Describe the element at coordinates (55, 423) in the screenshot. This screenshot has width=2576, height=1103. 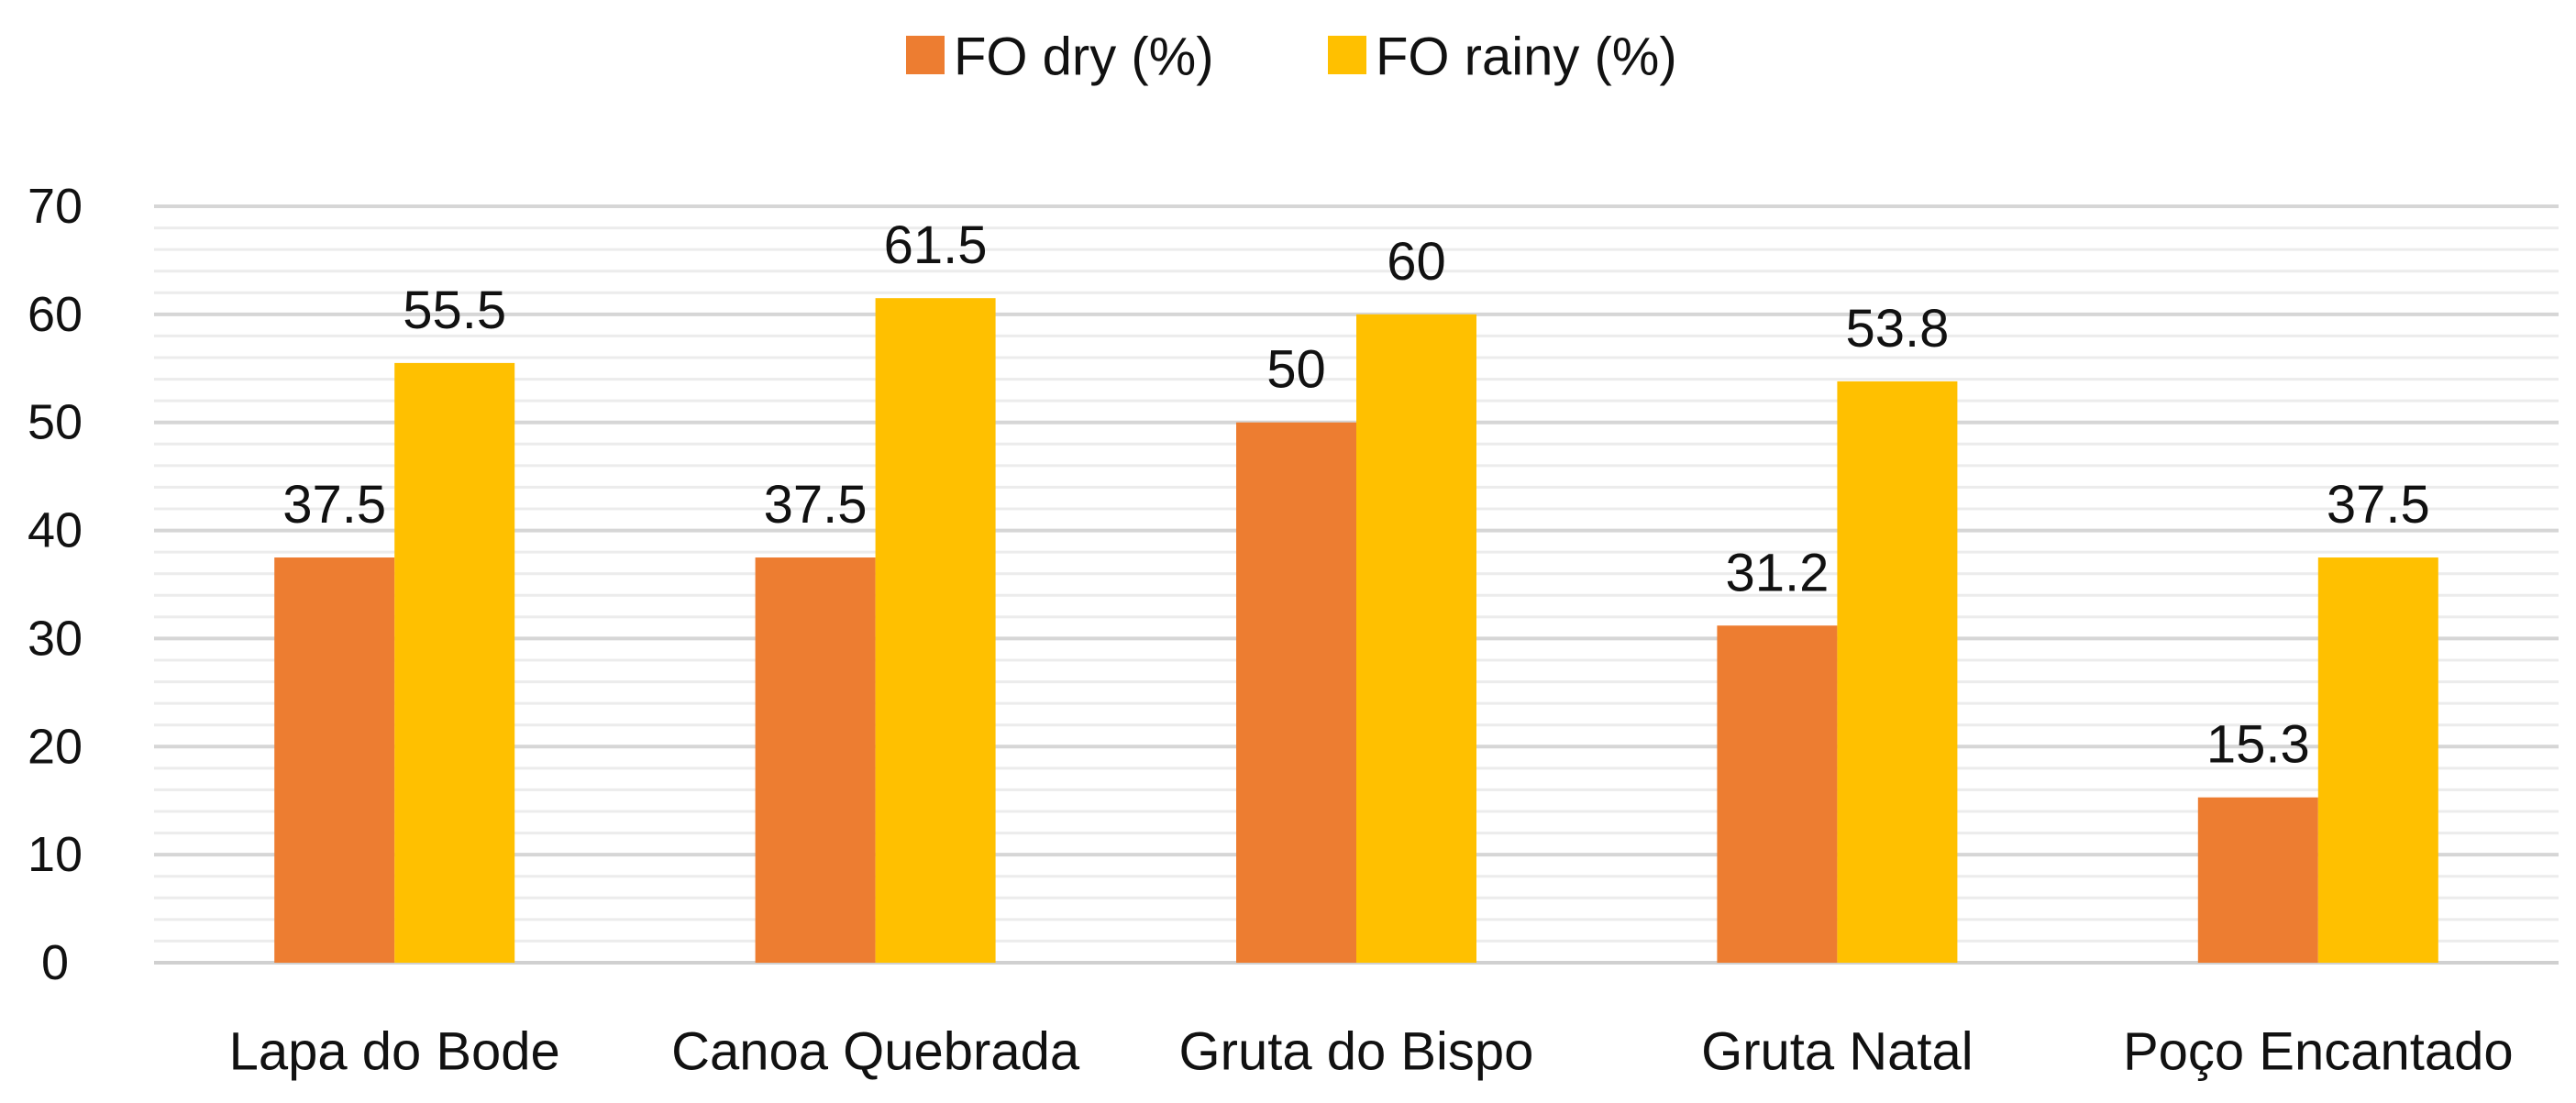
I see `y-tick-label: 50` at that location.